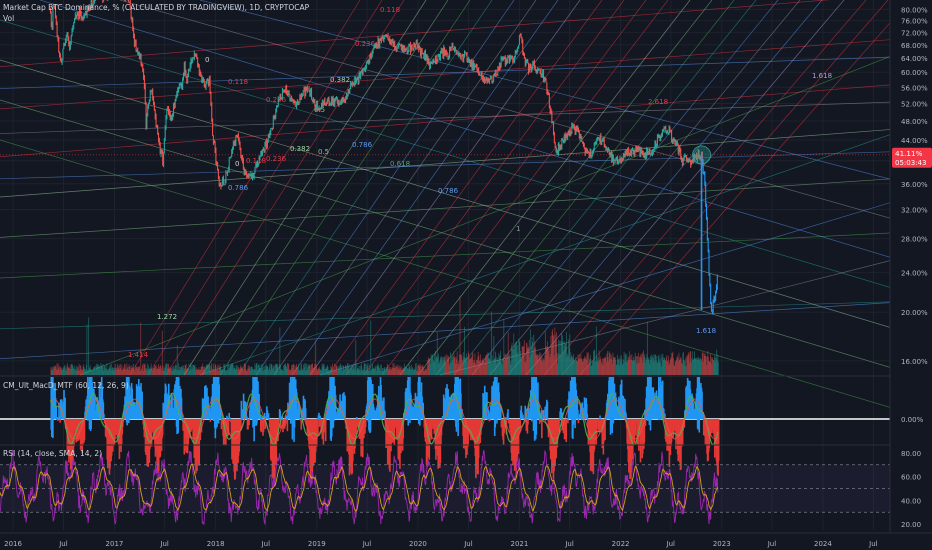  Describe the element at coordinates (53, 453) in the screenshot. I see `rsi-label: RSI (14, close, SMA, 14, 2)` at that location.